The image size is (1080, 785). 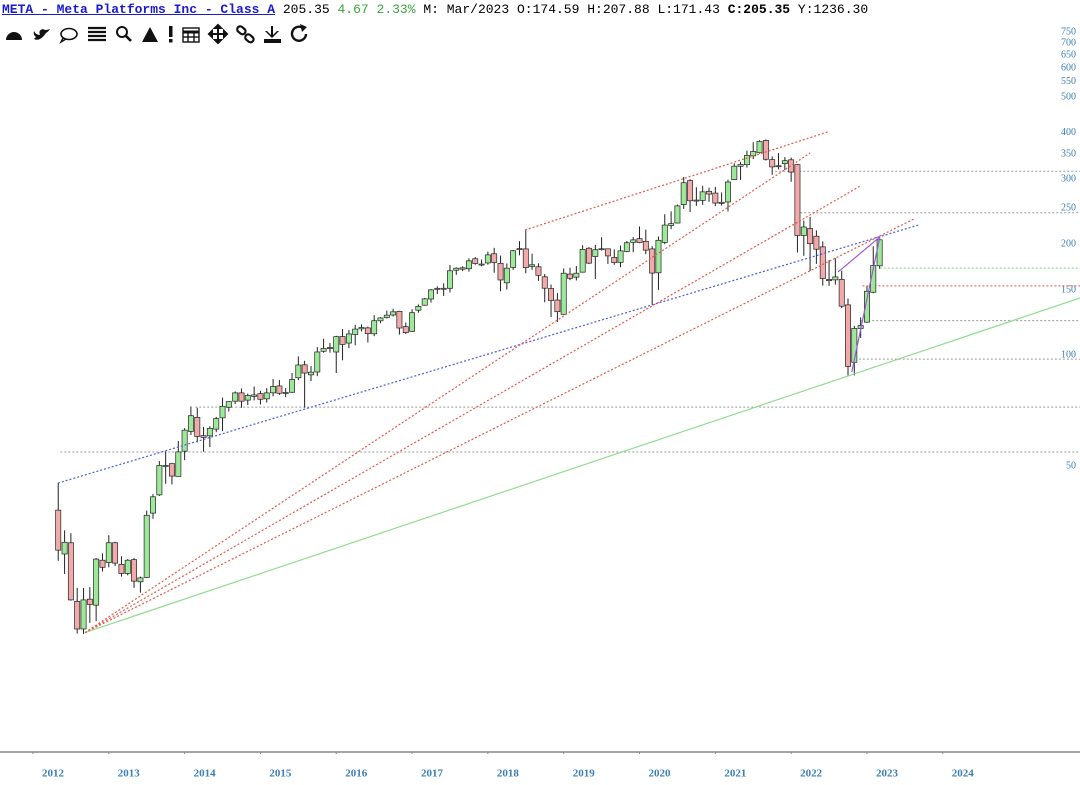 What do you see at coordinates (595, 9) in the screenshot?
I see `field-label: H:` at bounding box center [595, 9].